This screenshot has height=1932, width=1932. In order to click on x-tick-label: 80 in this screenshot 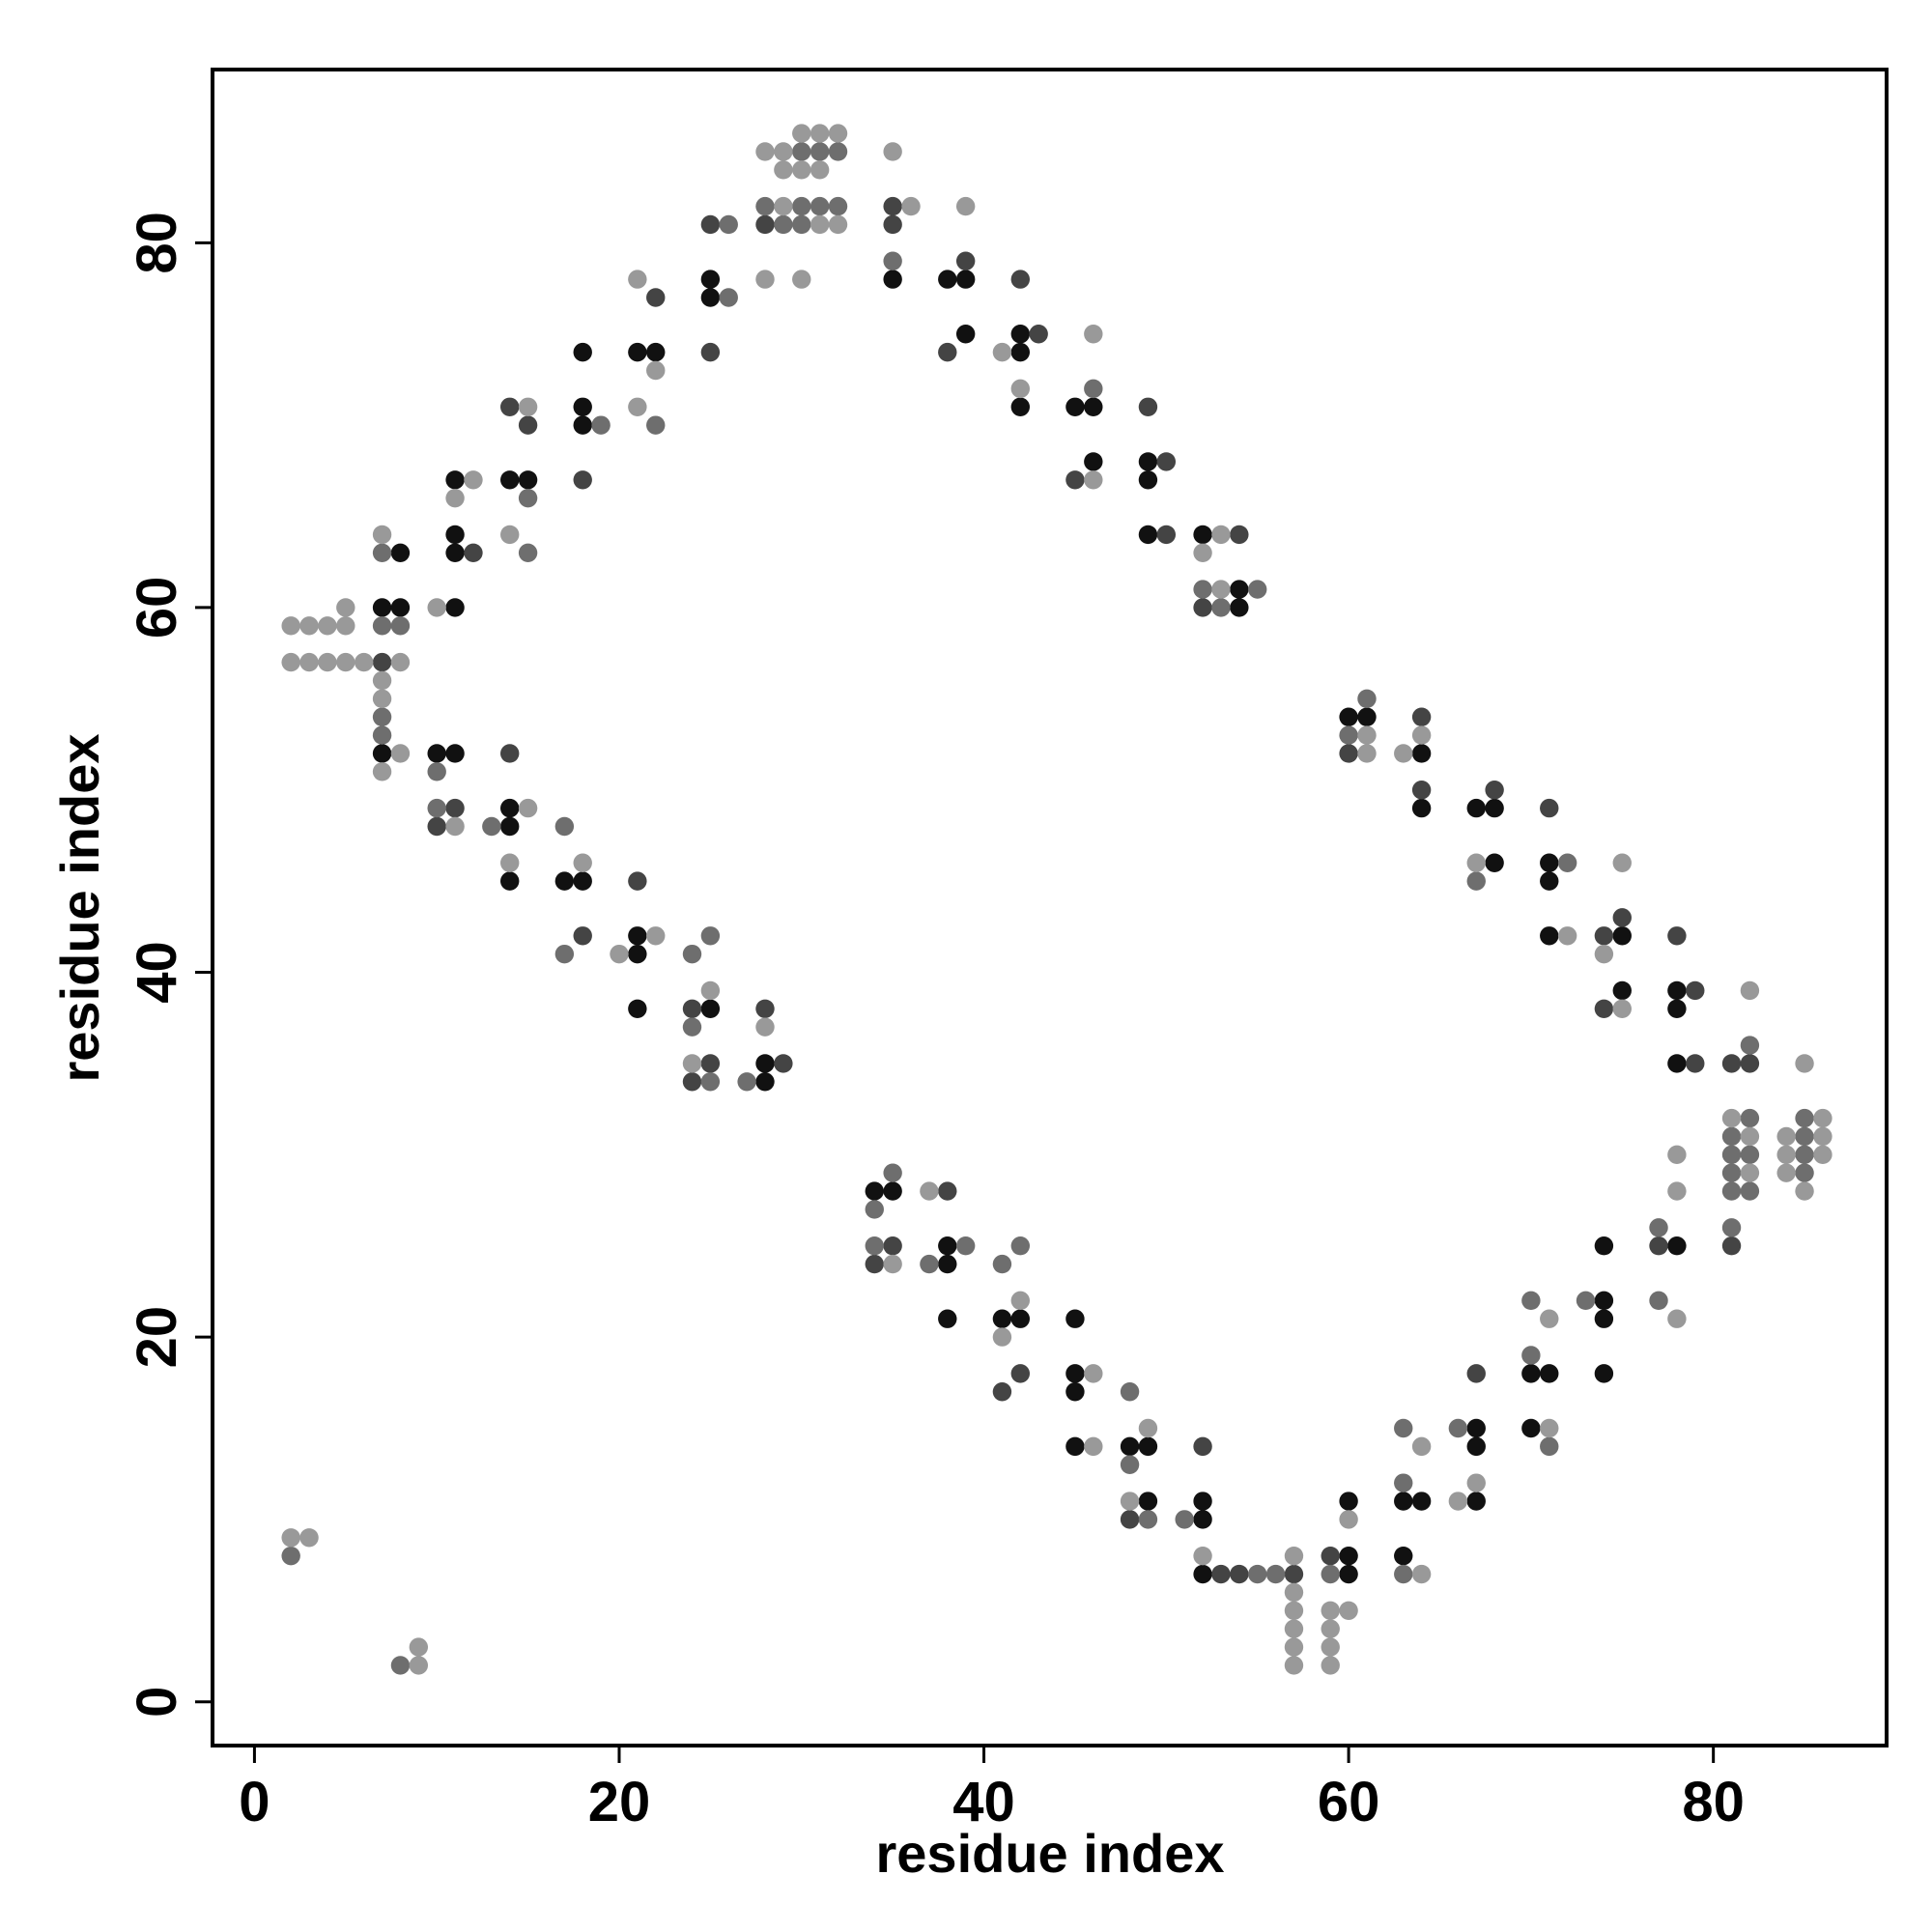, I will do `click(1713, 1802)`.